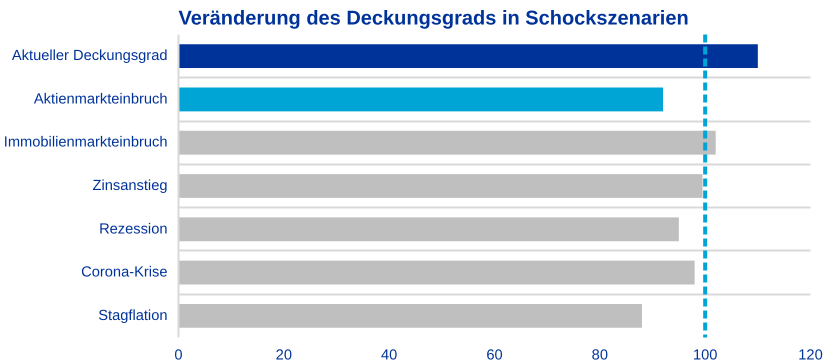 Image resolution: width=835 pixels, height=362 pixels. I want to click on x-tick-label: 20, so click(284, 355).